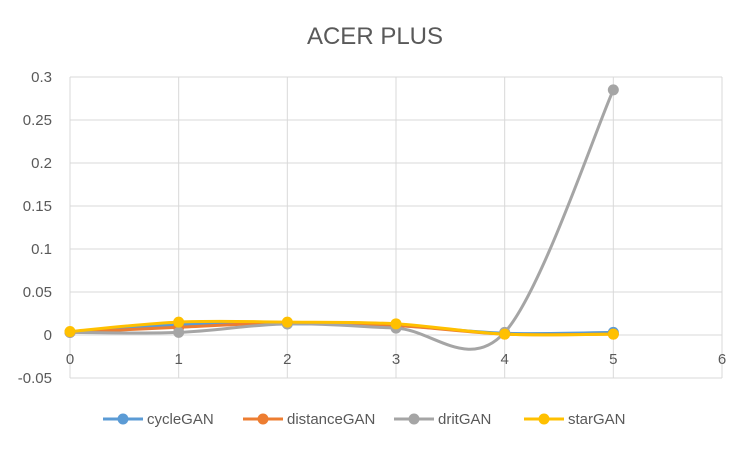 This screenshot has width=750, height=450. What do you see at coordinates (37, 206) in the screenshot?
I see `y-tick-label: 0.15` at bounding box center [37, 206].